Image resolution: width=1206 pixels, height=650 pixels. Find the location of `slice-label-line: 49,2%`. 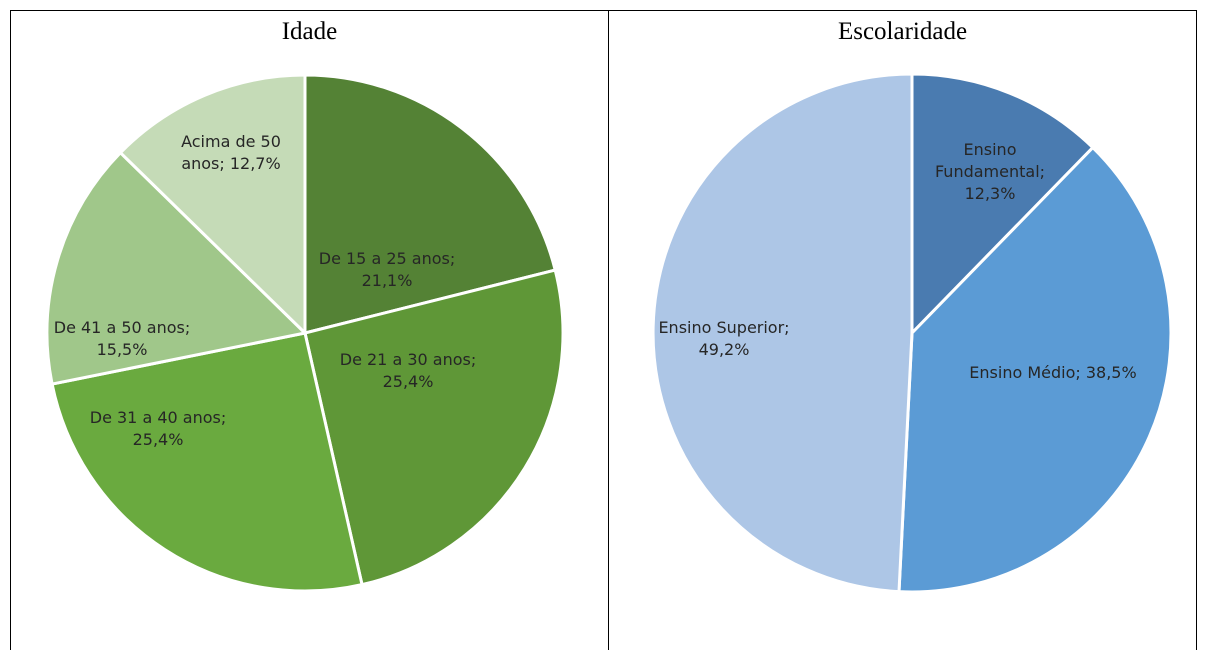

slice-label-line: 49,2% is located at coordinates (724, 349).